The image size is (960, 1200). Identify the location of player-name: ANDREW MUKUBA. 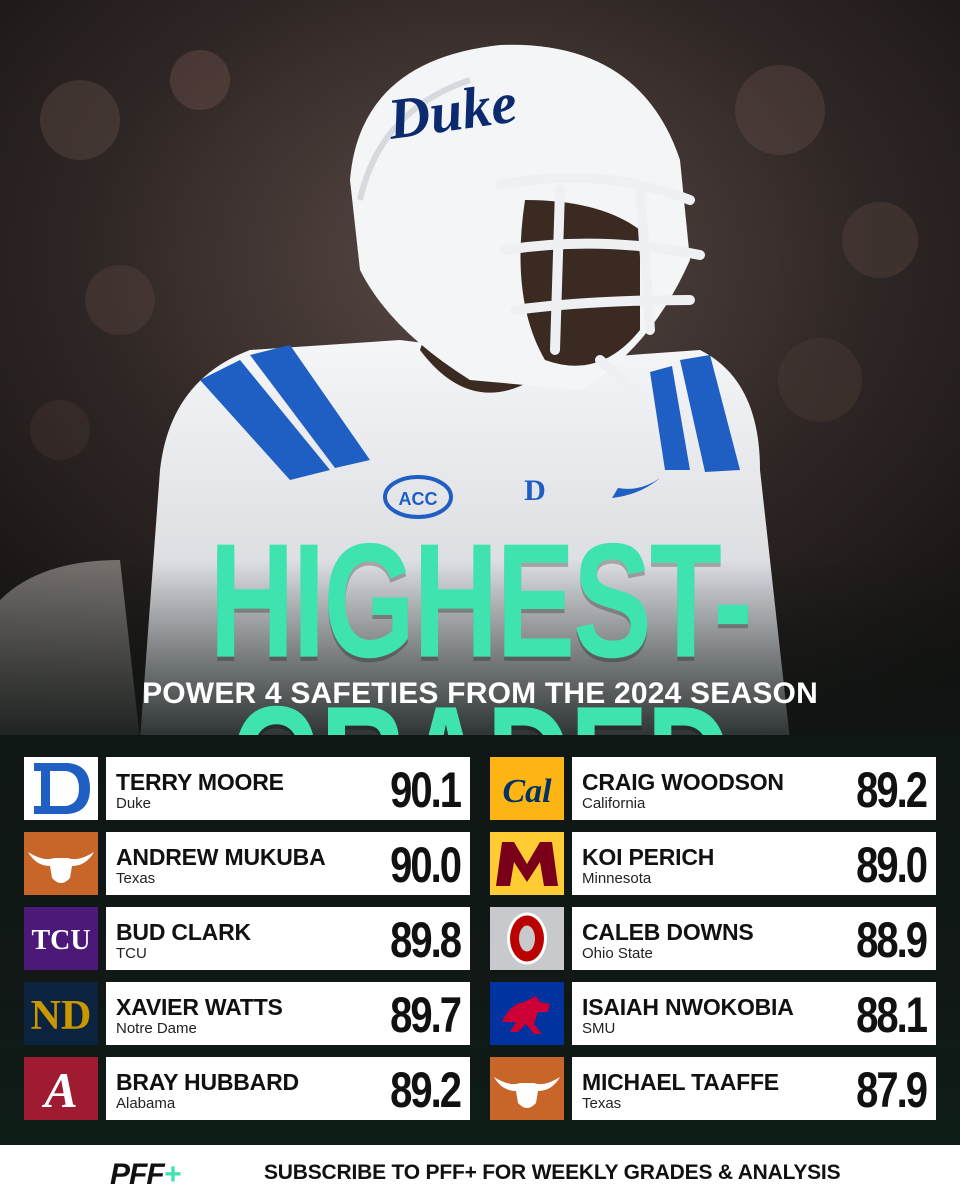
(221, 857).